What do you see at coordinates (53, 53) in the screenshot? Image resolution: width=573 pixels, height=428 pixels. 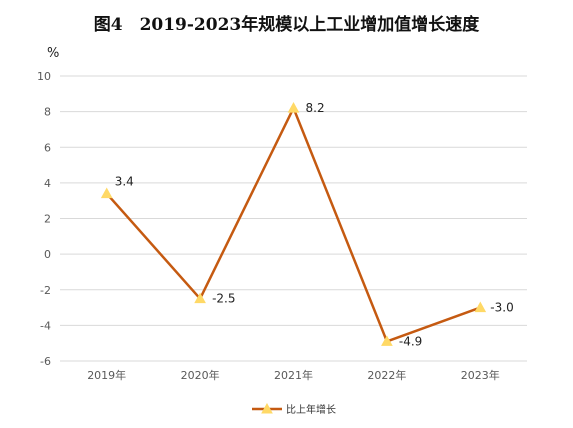 I see `y-axis-unit: %` at bounding box center [53, 53].